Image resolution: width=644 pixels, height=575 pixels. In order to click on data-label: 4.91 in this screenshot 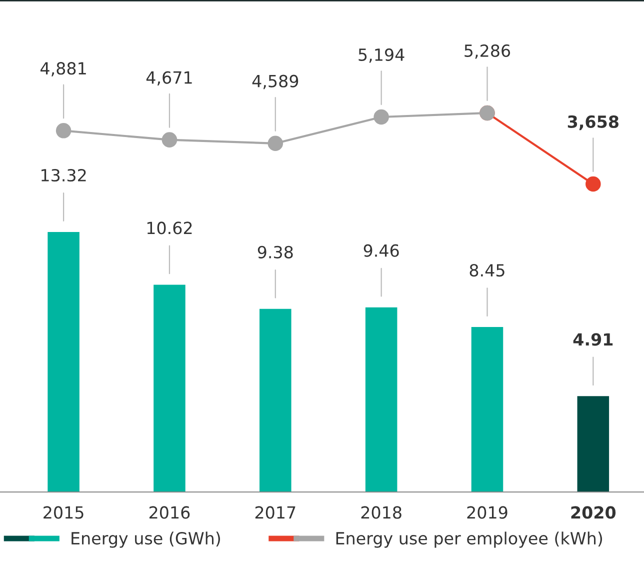, I will do `click(593, 339)`.